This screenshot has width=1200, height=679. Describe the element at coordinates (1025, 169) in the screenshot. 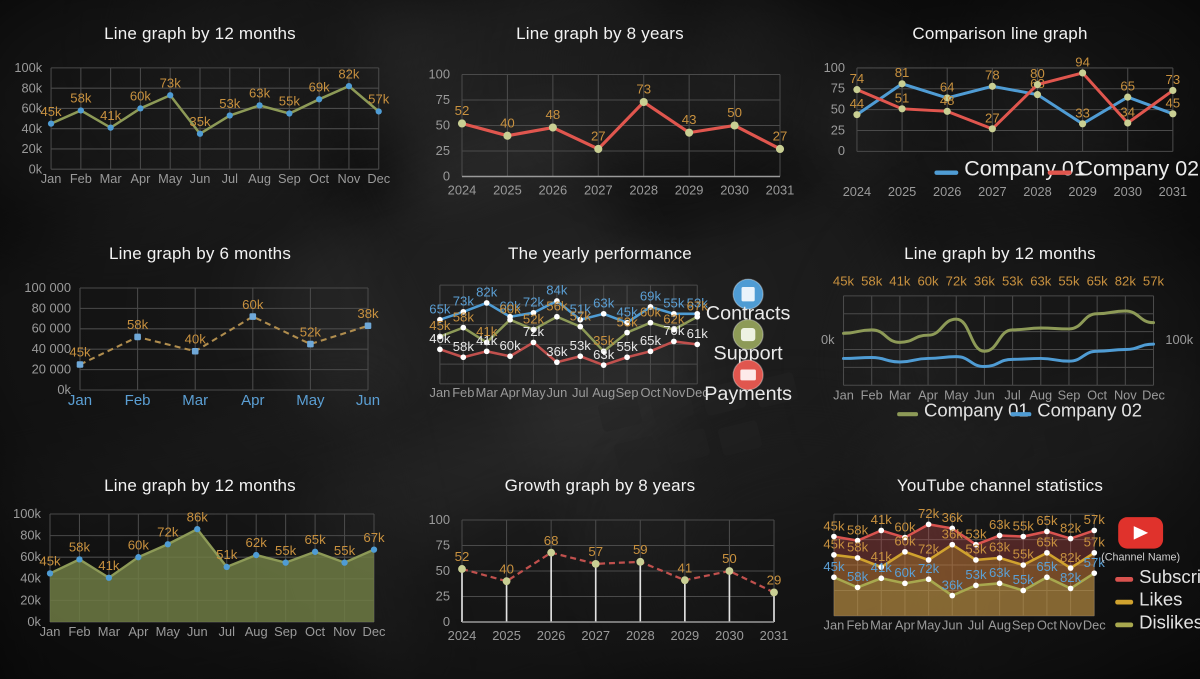

I see `legend-label: Company 01` at that location.